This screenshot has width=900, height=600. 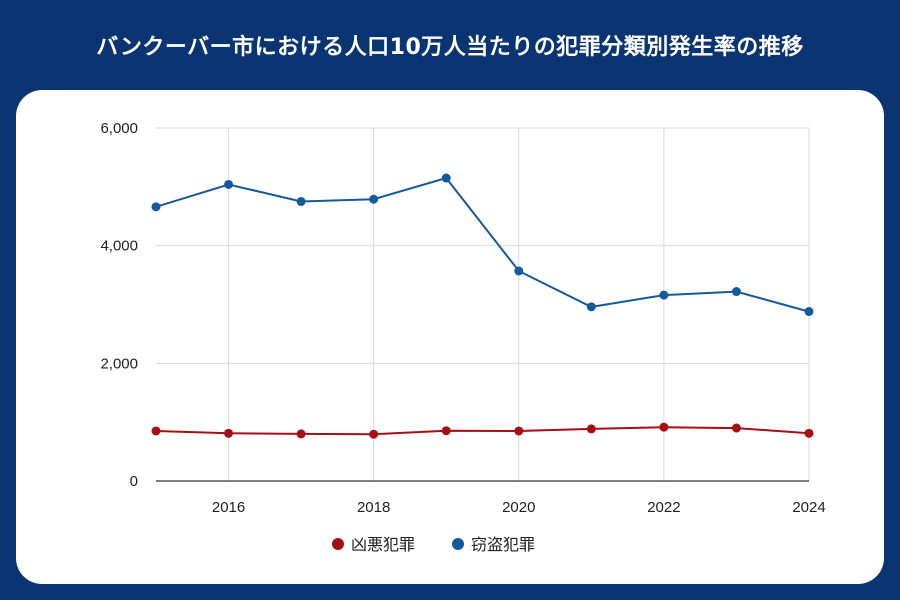 I want to click on y-tick-label: 6,000, so click(x=119, y=128).